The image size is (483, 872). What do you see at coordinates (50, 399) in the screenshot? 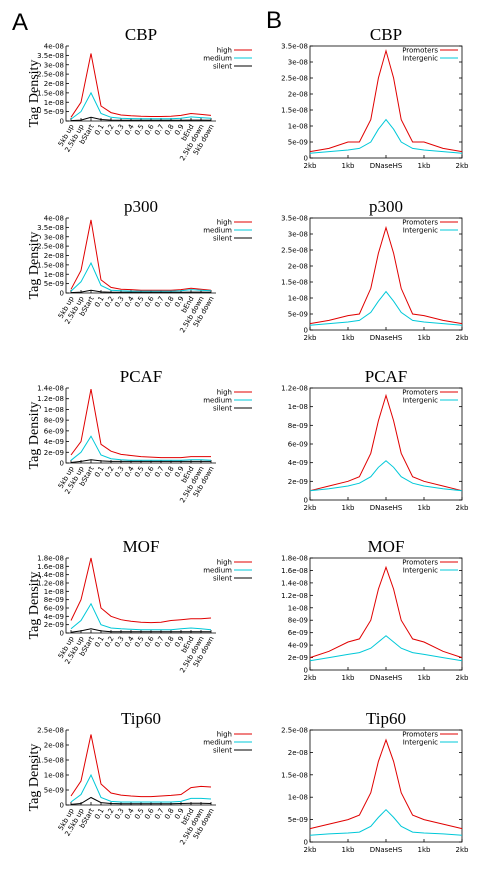
I see `y-tick-label: 1.2e-08` at bounding box center [50, 399].